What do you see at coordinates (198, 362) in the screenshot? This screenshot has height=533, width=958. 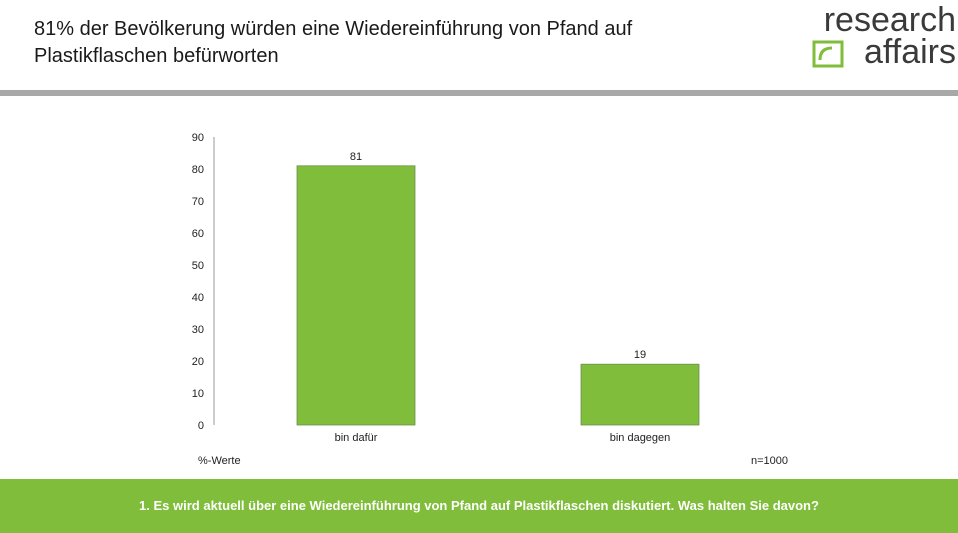 I see `y-tick-label: 20` at bounding box center [198, 362].